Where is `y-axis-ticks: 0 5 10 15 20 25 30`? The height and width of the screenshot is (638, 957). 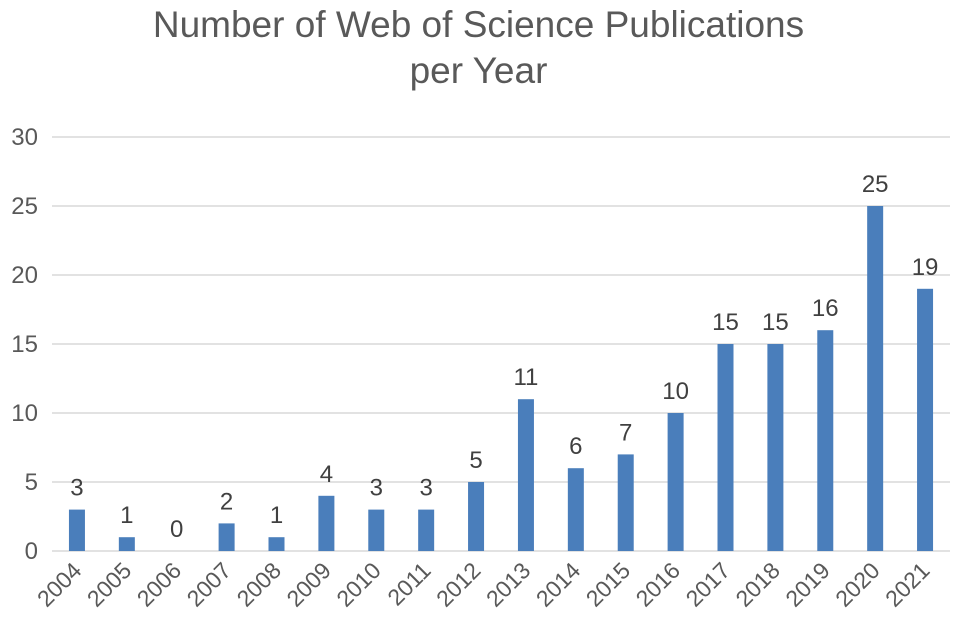
y-axis-ticks: 0 5 10 15 20 25 30 is located at coordinates (24, 344).